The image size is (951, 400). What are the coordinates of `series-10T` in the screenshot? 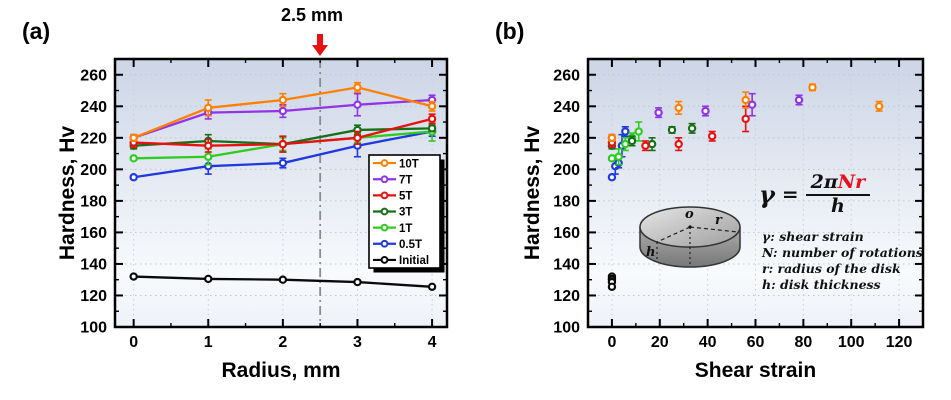 It's located at (745, 113).